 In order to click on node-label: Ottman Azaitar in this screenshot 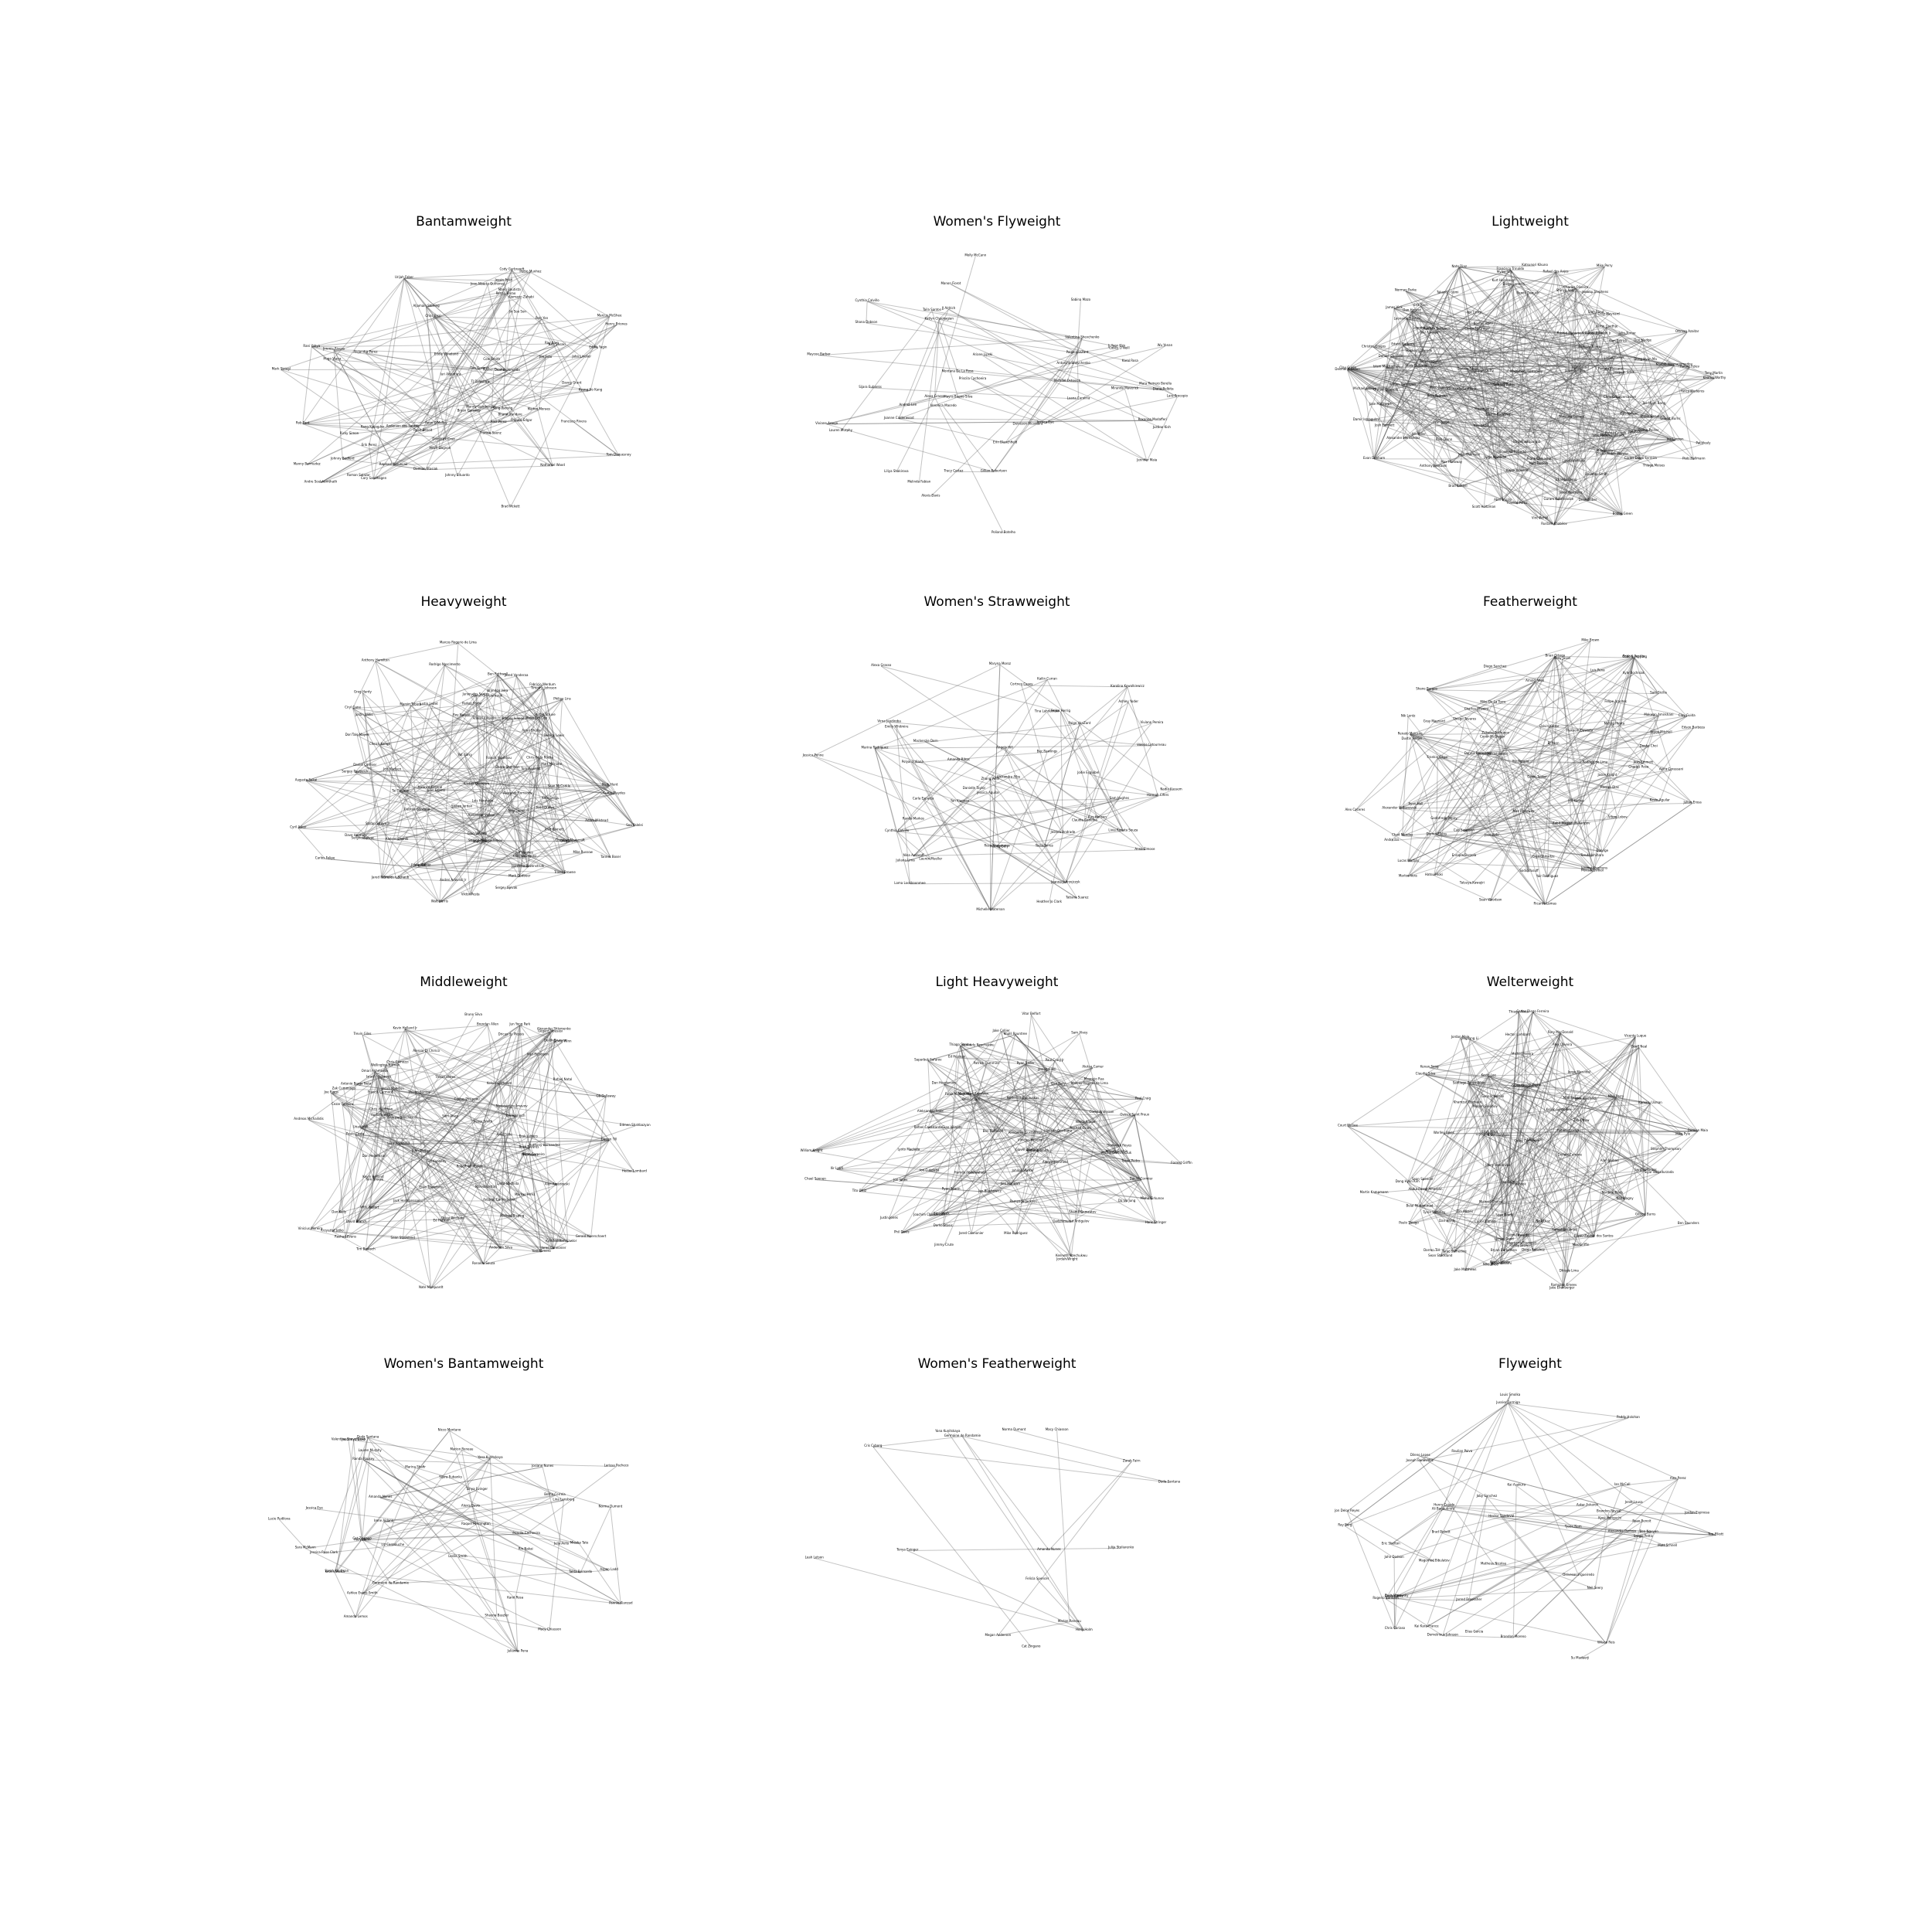, I will do `click(1687, 331)`.